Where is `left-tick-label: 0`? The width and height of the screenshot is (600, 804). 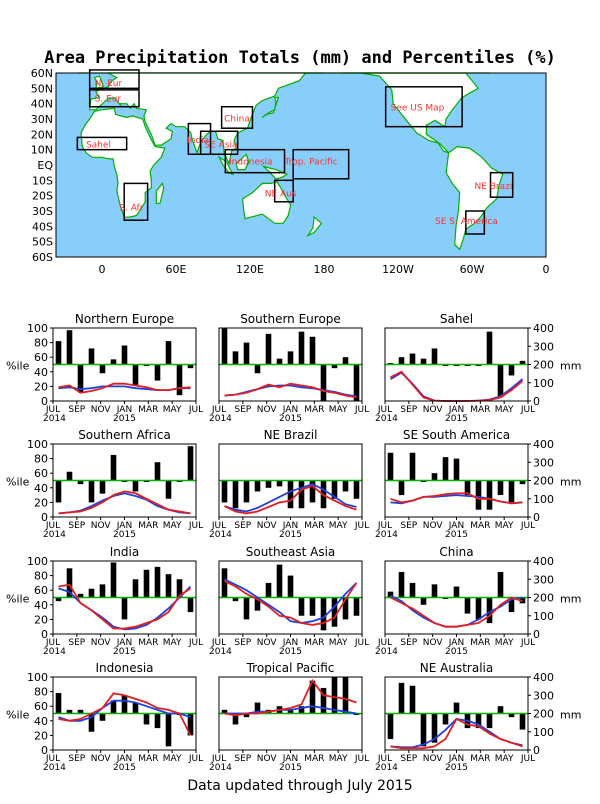 left-tick-label: 0 is located at coordinates (44, 517).